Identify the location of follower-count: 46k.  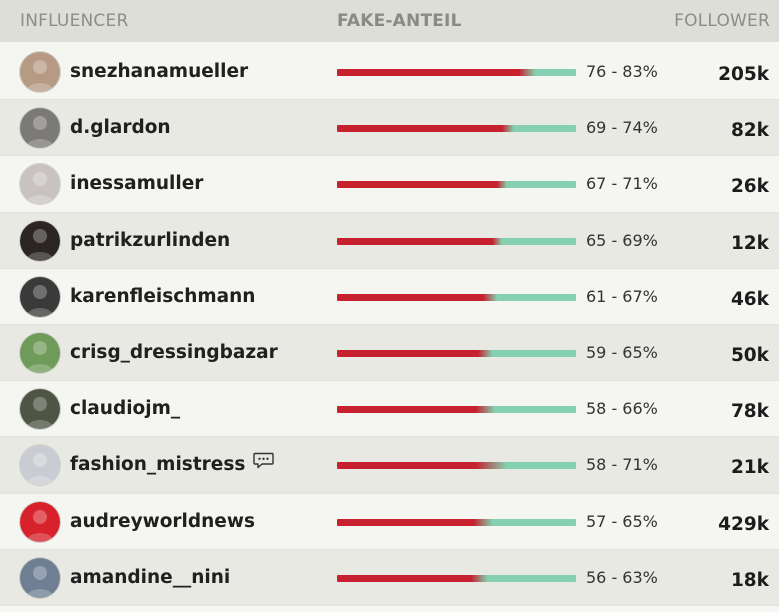
(749, 299).